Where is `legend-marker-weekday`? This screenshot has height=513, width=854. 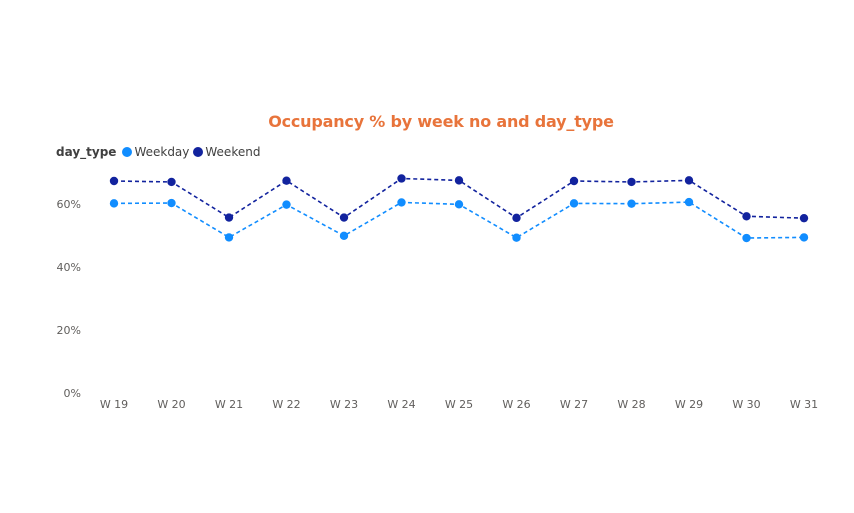 legend-marker-weekday is located at coordinates (127, 152).